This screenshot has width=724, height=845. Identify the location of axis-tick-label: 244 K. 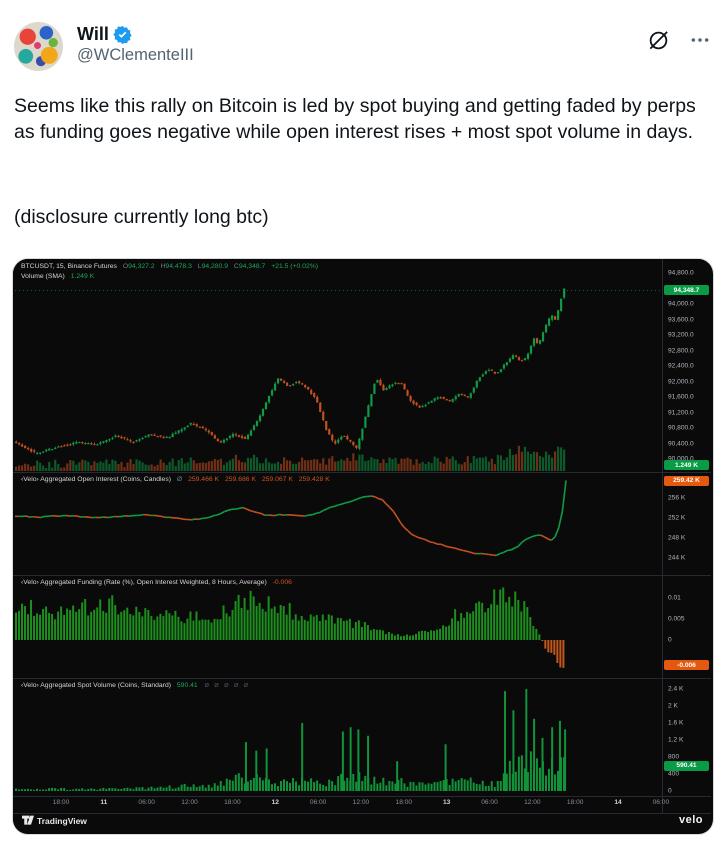
(677, 558).